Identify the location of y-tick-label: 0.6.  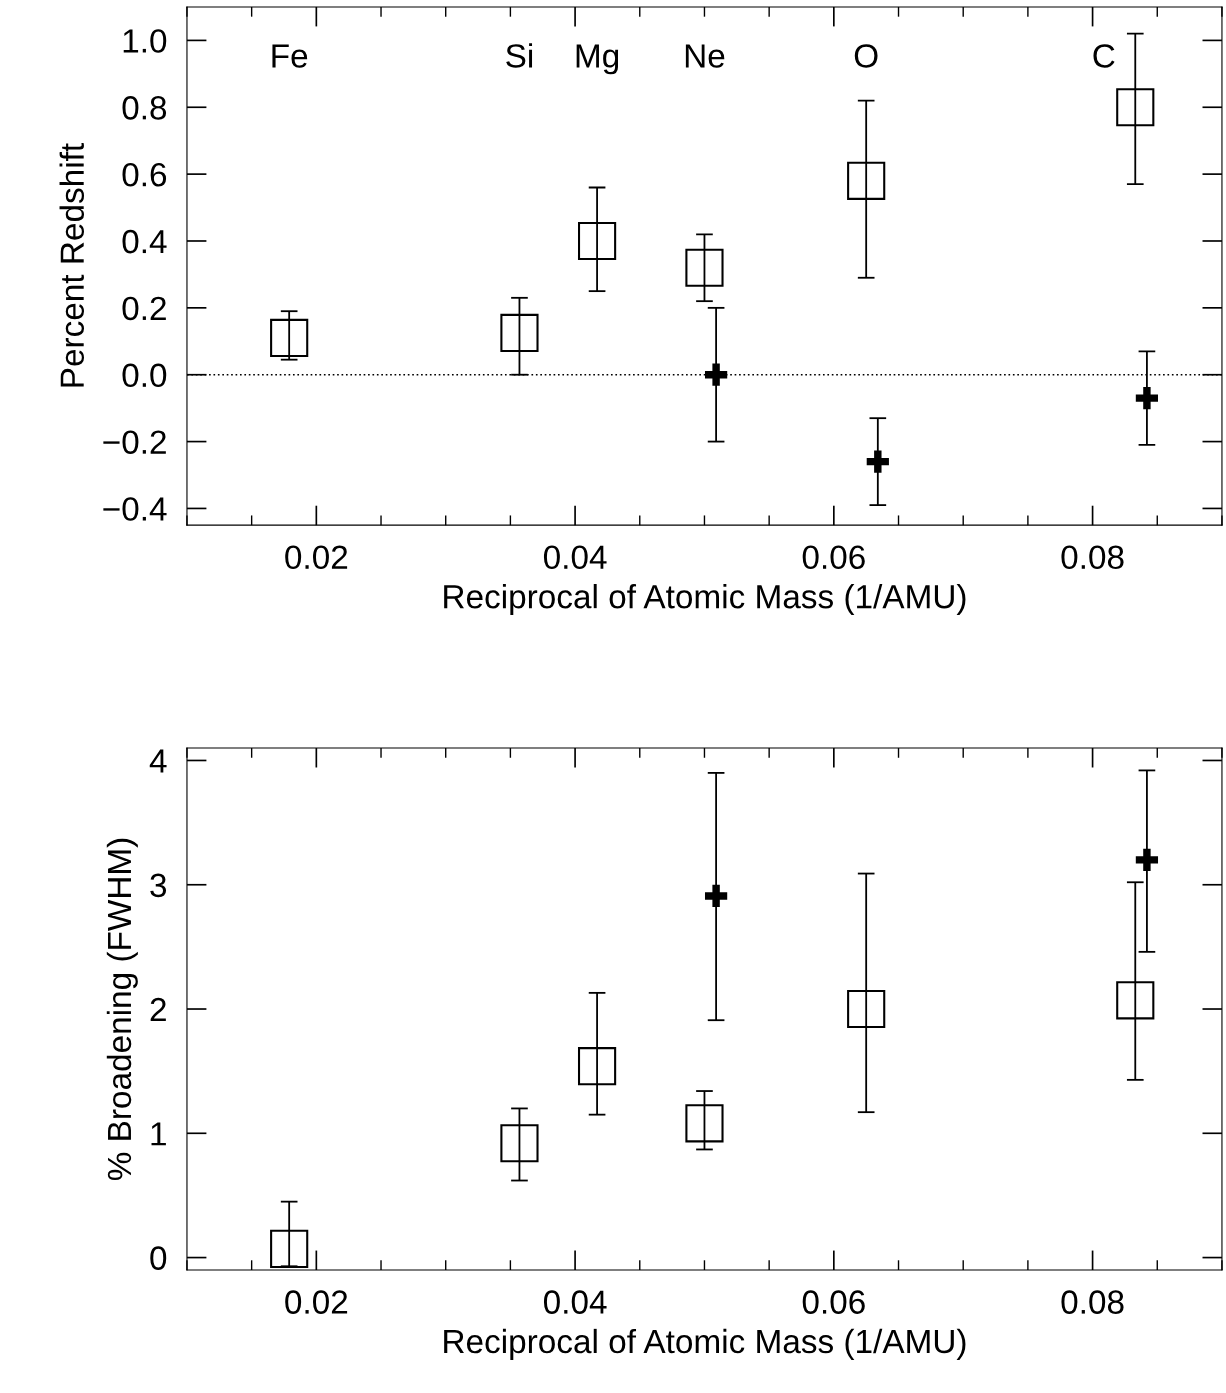
(144, 174).